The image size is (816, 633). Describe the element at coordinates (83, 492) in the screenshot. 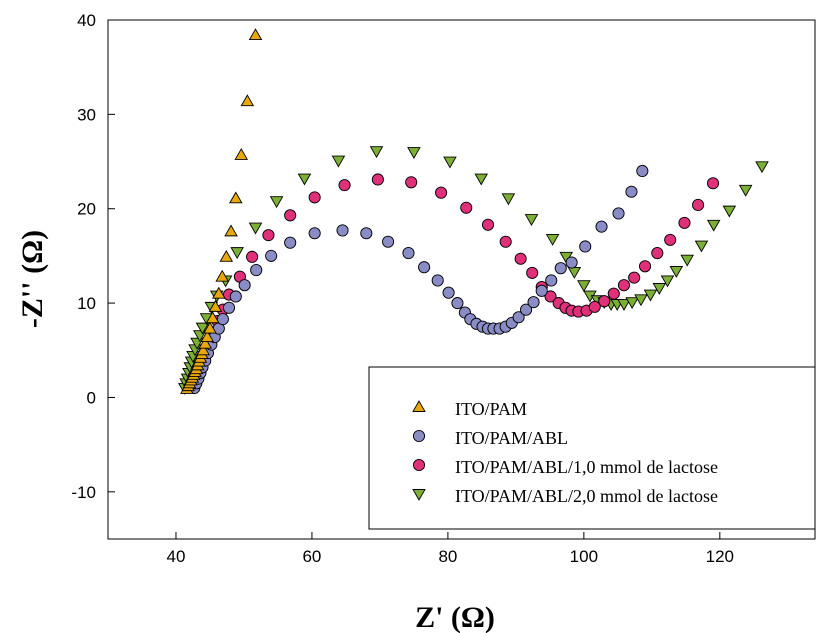

I see `y-tick-label: -10` at that location.